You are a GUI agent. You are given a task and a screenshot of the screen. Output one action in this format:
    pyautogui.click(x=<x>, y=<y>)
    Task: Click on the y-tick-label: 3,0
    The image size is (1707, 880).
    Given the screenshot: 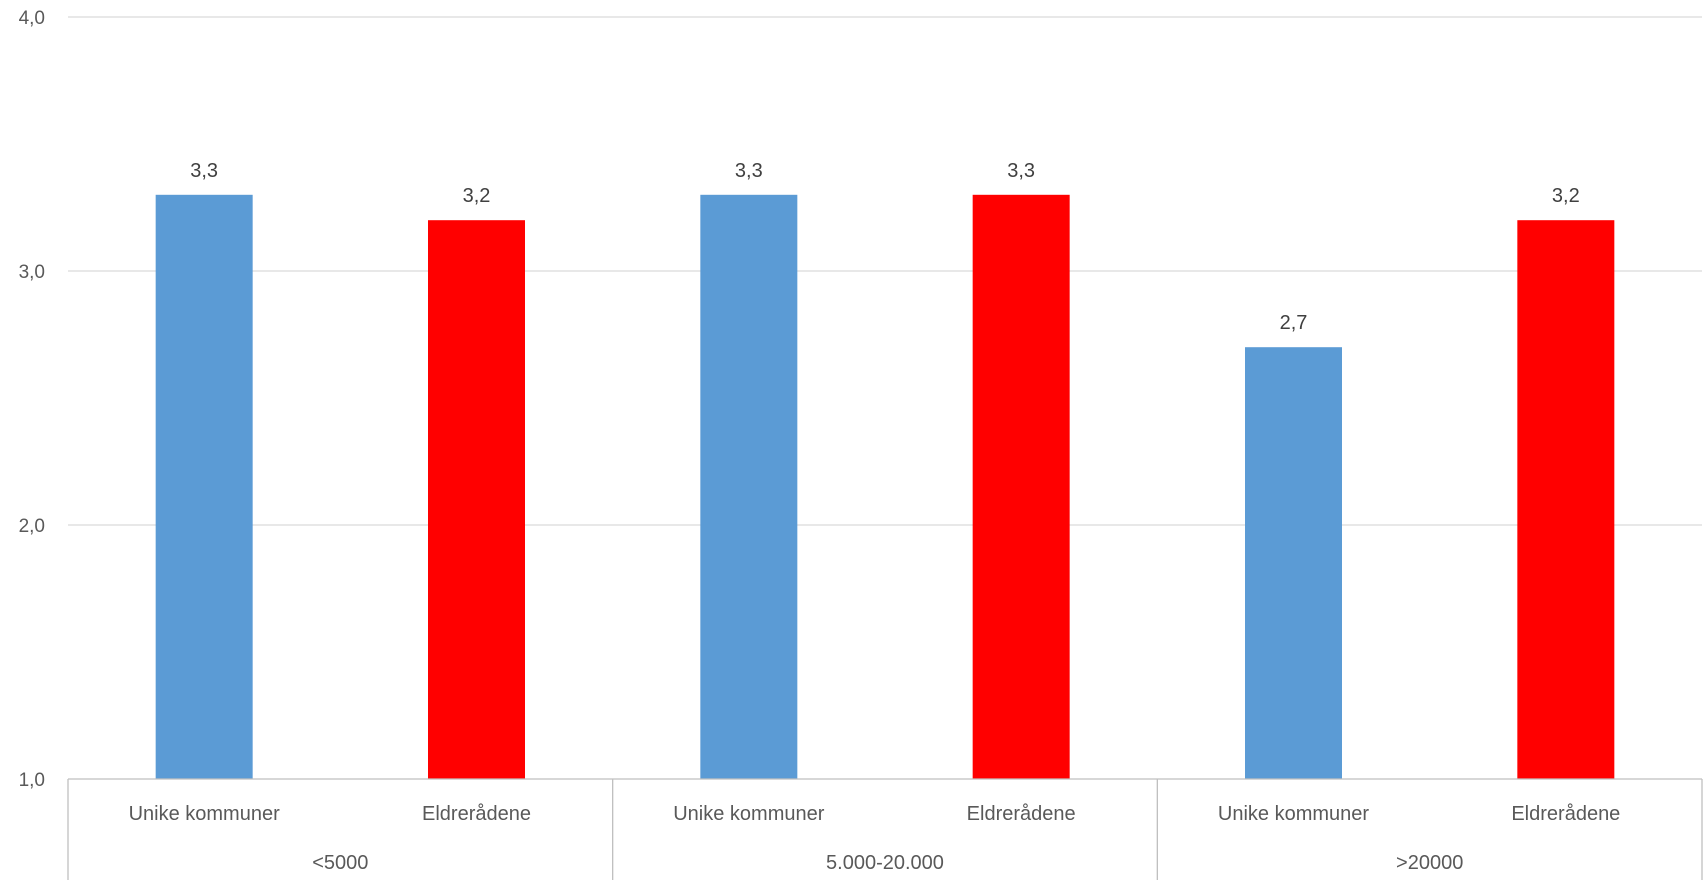 What is the action you would take?
    pyautogui.click(x=32, y=272)
    